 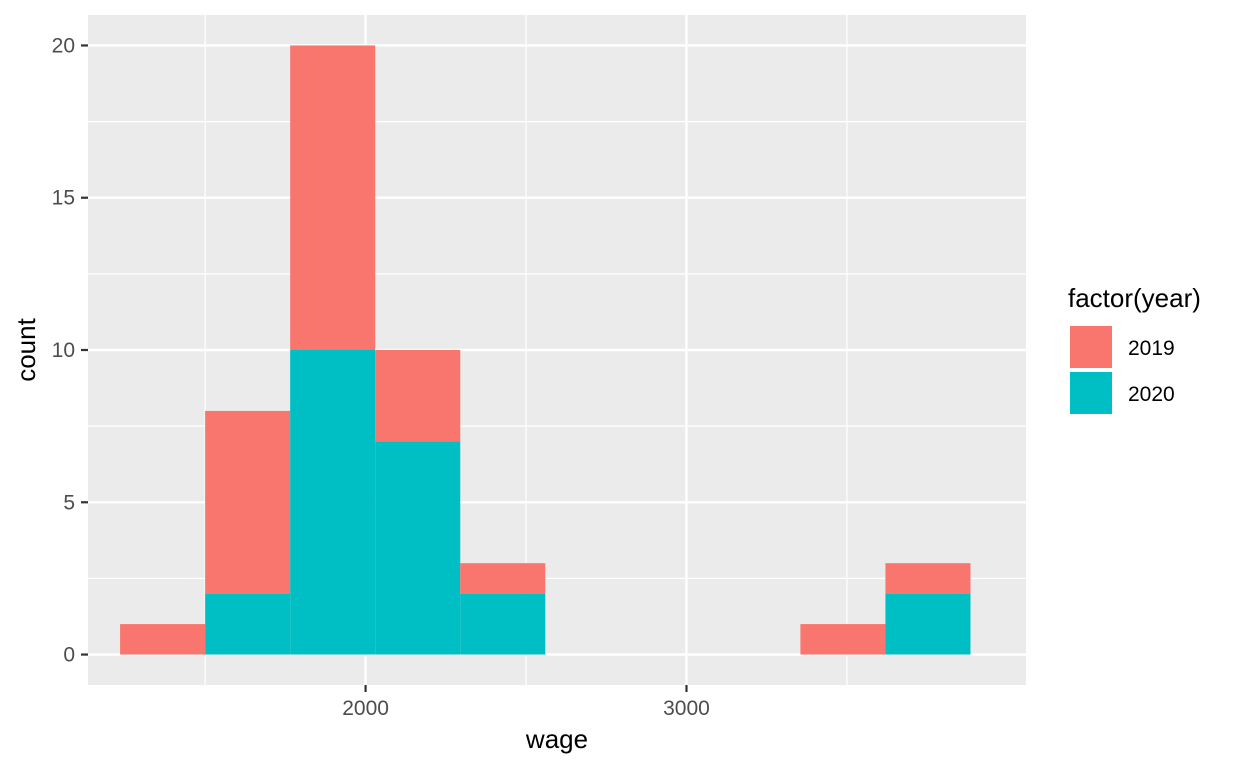 What do you see at coordinates (1151, 394) in the screenshot?
I see `legend-label-2020: 2020` at bounding box center [1151, 394].